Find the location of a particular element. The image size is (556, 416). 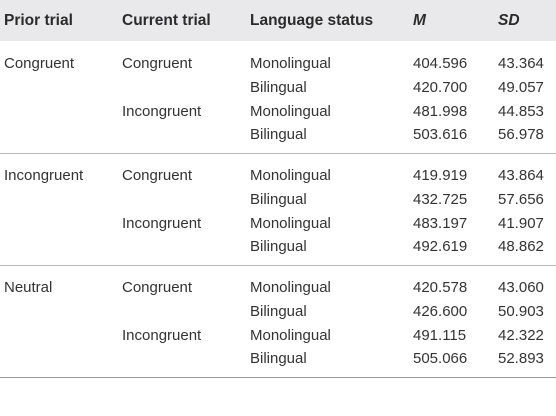

sd-cell: 42.322 is located at coordinates (521, 335).